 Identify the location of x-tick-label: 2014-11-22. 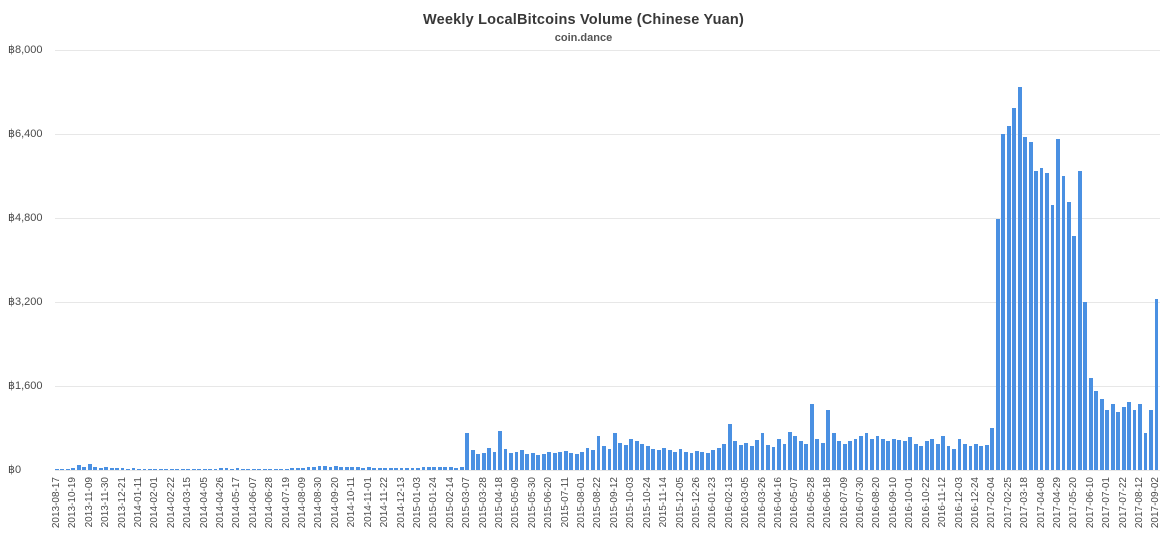
(385, 502).